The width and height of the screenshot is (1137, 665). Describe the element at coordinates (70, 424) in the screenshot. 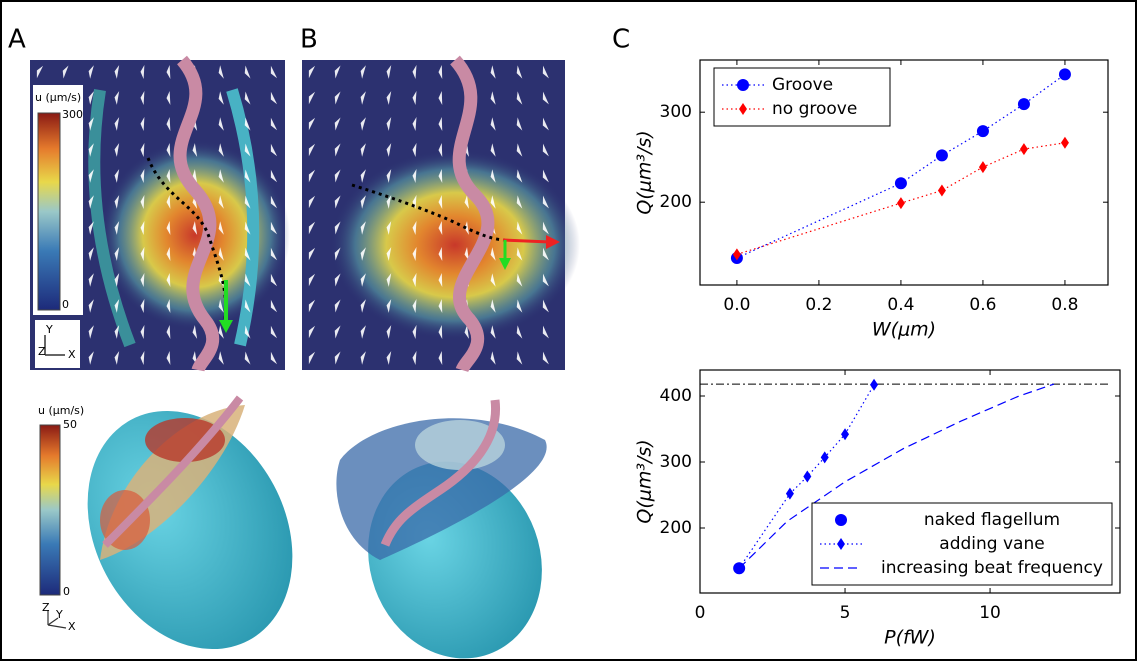

I see `colorbar-max: 50` at that location.